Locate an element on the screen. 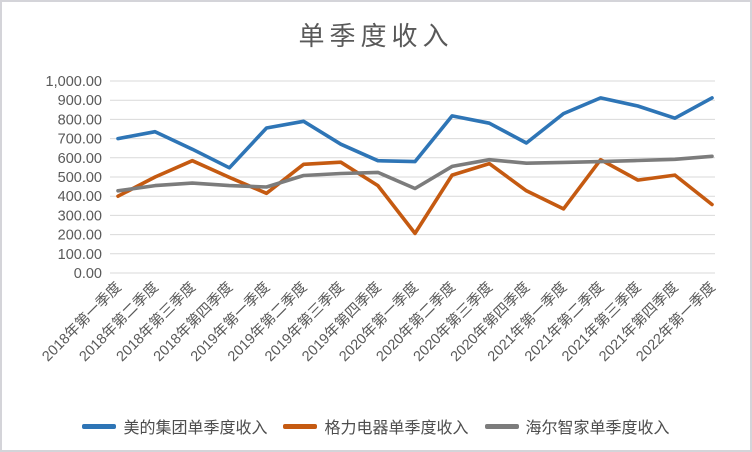  y-axis-tick-label: 100.00 is located at coordinates (80, 255).